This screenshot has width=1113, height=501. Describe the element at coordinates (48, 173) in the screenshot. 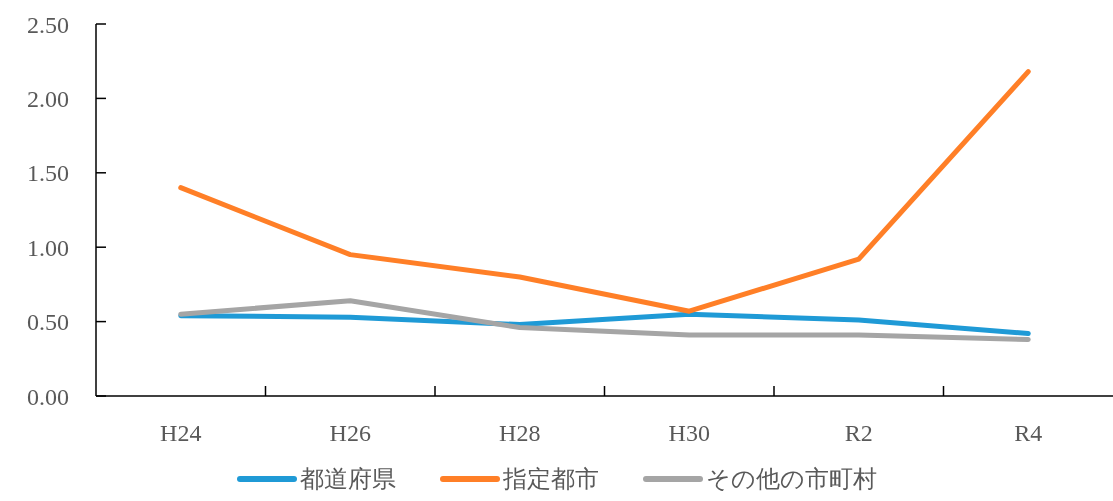

I see `y-tick-label: 1.50` at that location.